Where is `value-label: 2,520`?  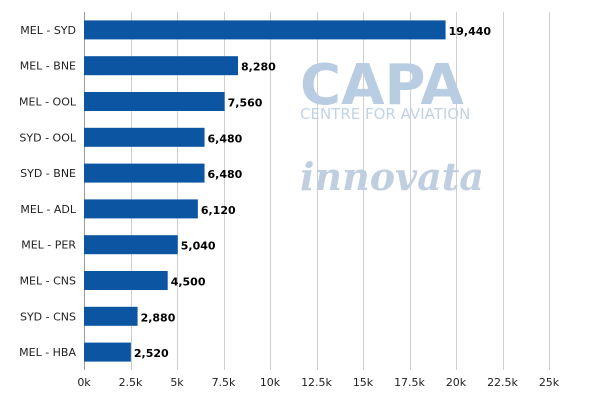
value-label: 2,520 is located at coordinates (151, 353).